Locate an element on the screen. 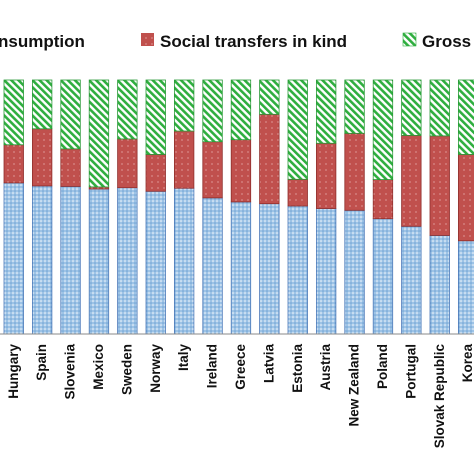 The image size is (474, 474). bar-stack-portugal is located at coordinates (411, 207).